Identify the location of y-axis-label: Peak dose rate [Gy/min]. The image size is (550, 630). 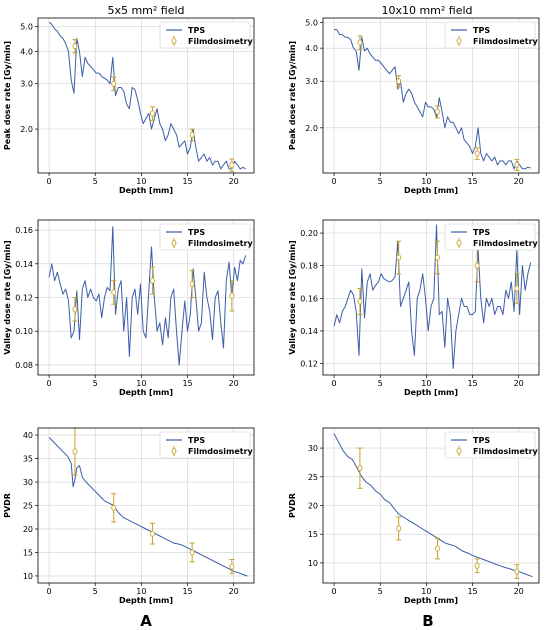
(7, 95).